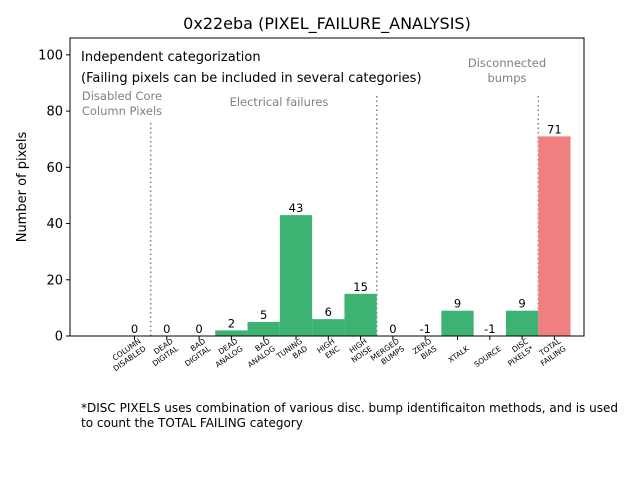 This screenshot has width=640, height=480. What do you see at coordinates (54, 168) in the screenshot?
I see `y-tick-label: 60` at bounding box center [54, 168].